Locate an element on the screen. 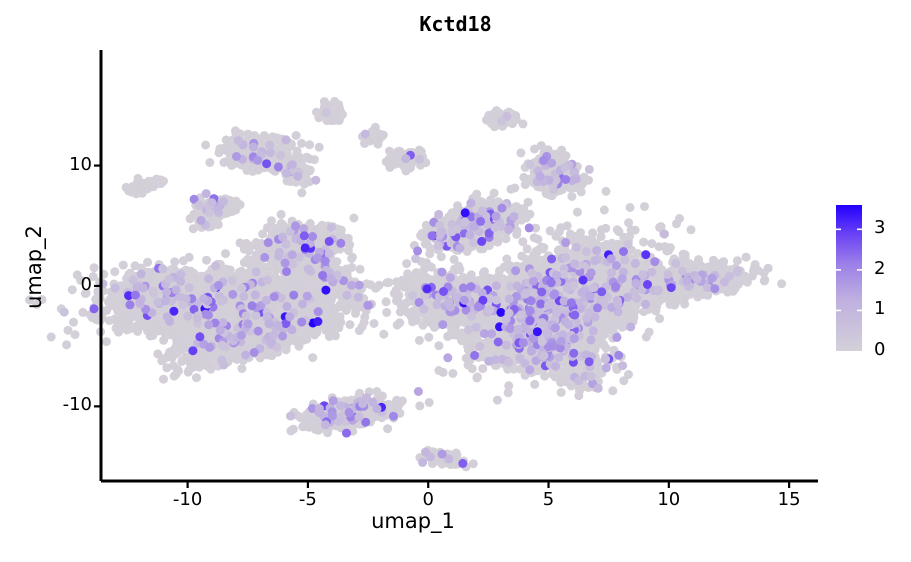 The height and width of the screenshot is (562, 911). x-tick-label: 0 is located at coordinates (428, 499).